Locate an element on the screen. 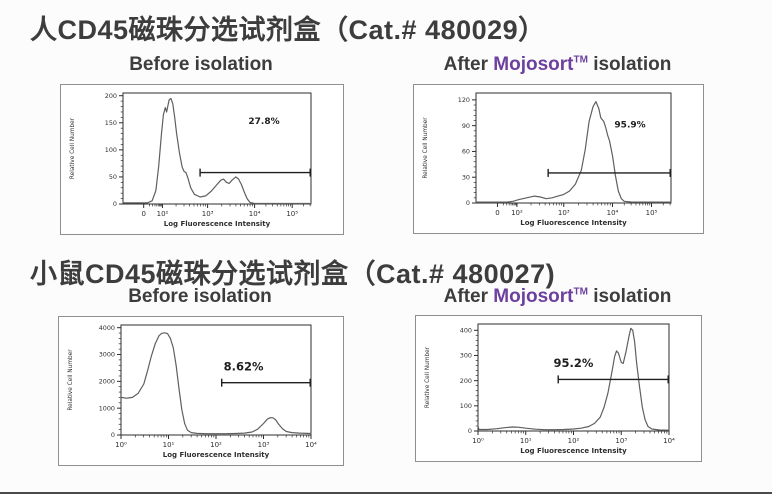  svg-text: 150 is located at coordinates (111, 123).